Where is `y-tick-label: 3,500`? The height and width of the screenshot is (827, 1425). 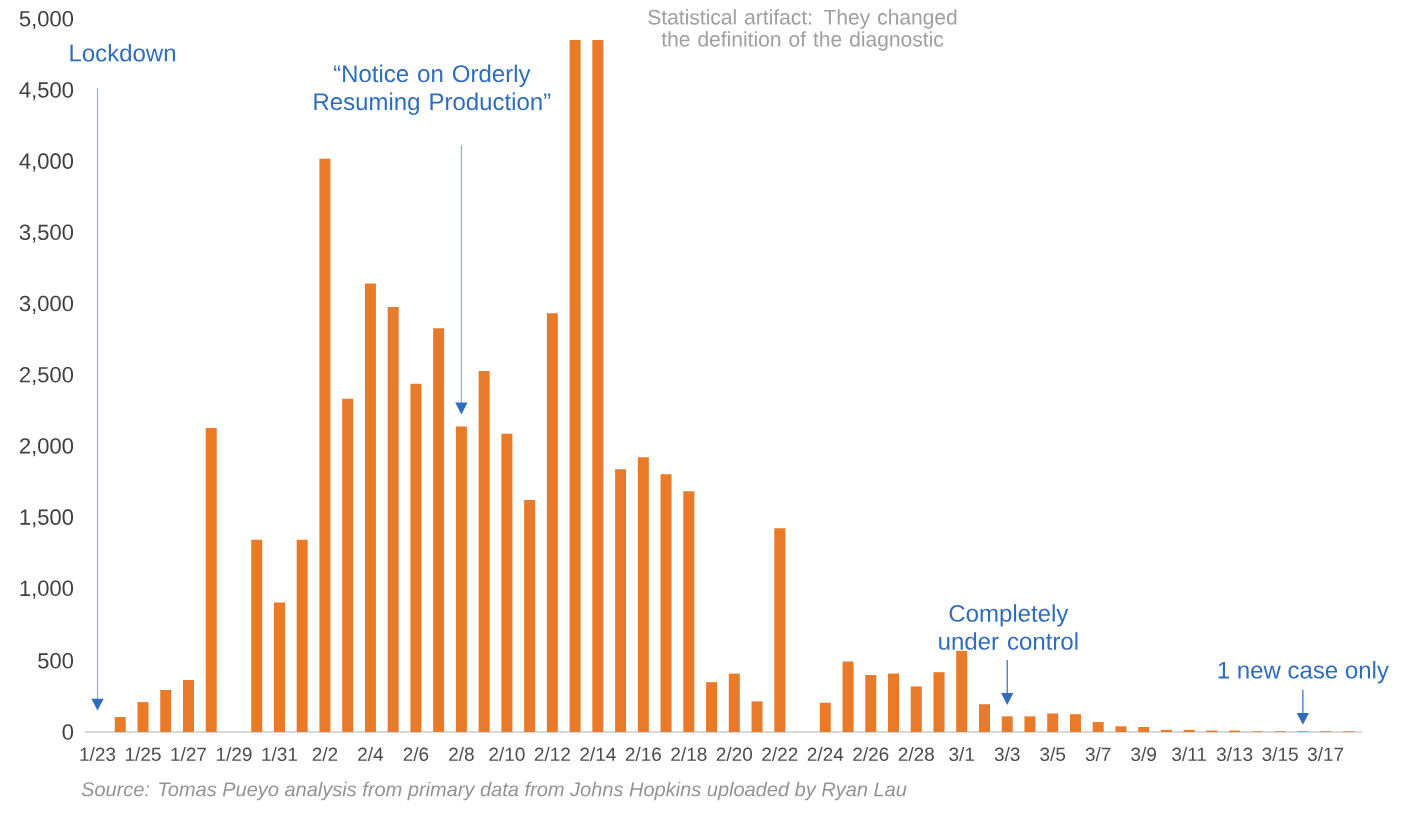 y-tick-label: 3,500 is located at coordinates (46, 233).